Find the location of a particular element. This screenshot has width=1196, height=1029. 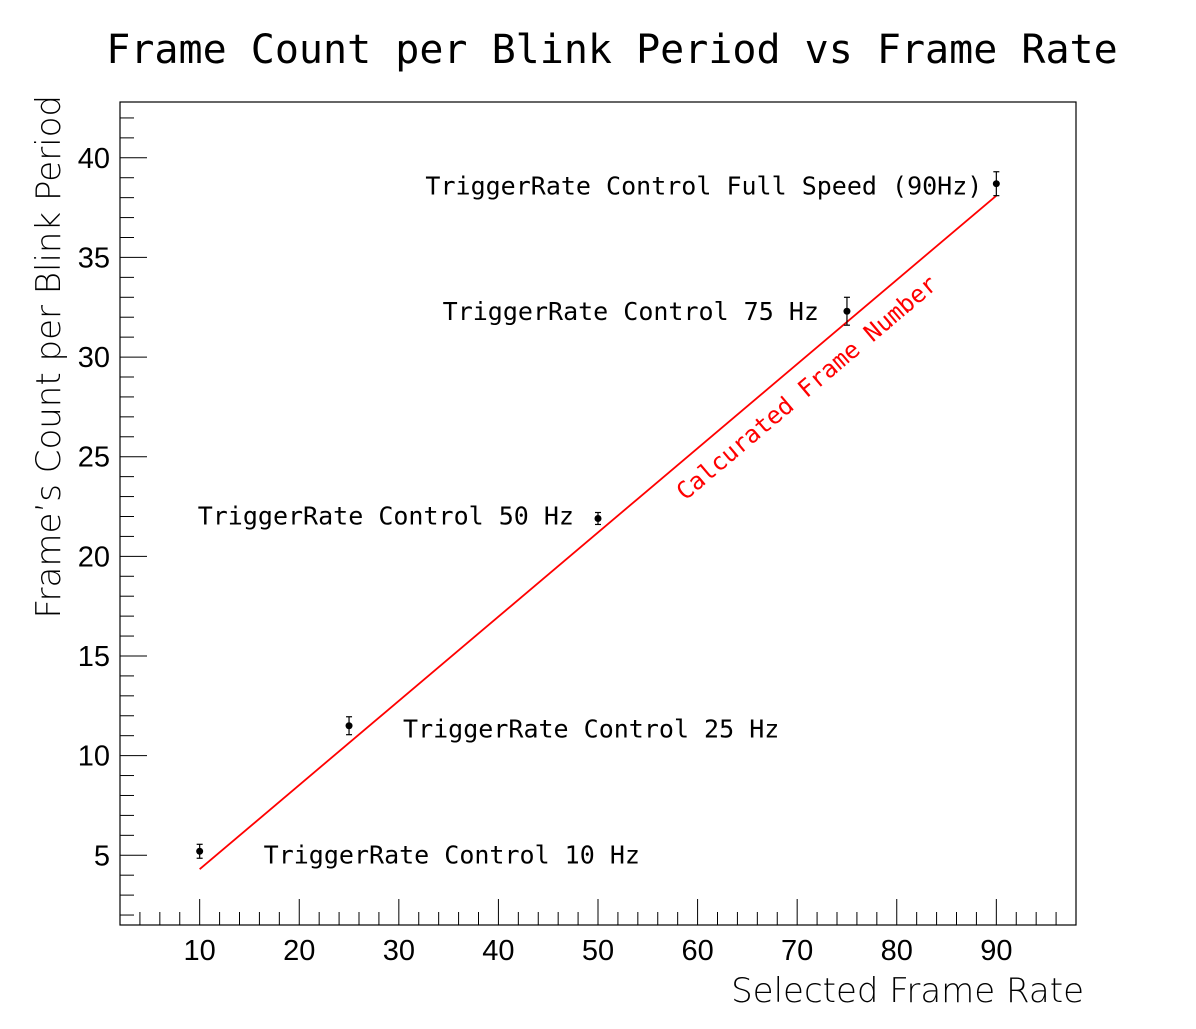

y-tick-label: 5 is located at coordinates (102, 856).